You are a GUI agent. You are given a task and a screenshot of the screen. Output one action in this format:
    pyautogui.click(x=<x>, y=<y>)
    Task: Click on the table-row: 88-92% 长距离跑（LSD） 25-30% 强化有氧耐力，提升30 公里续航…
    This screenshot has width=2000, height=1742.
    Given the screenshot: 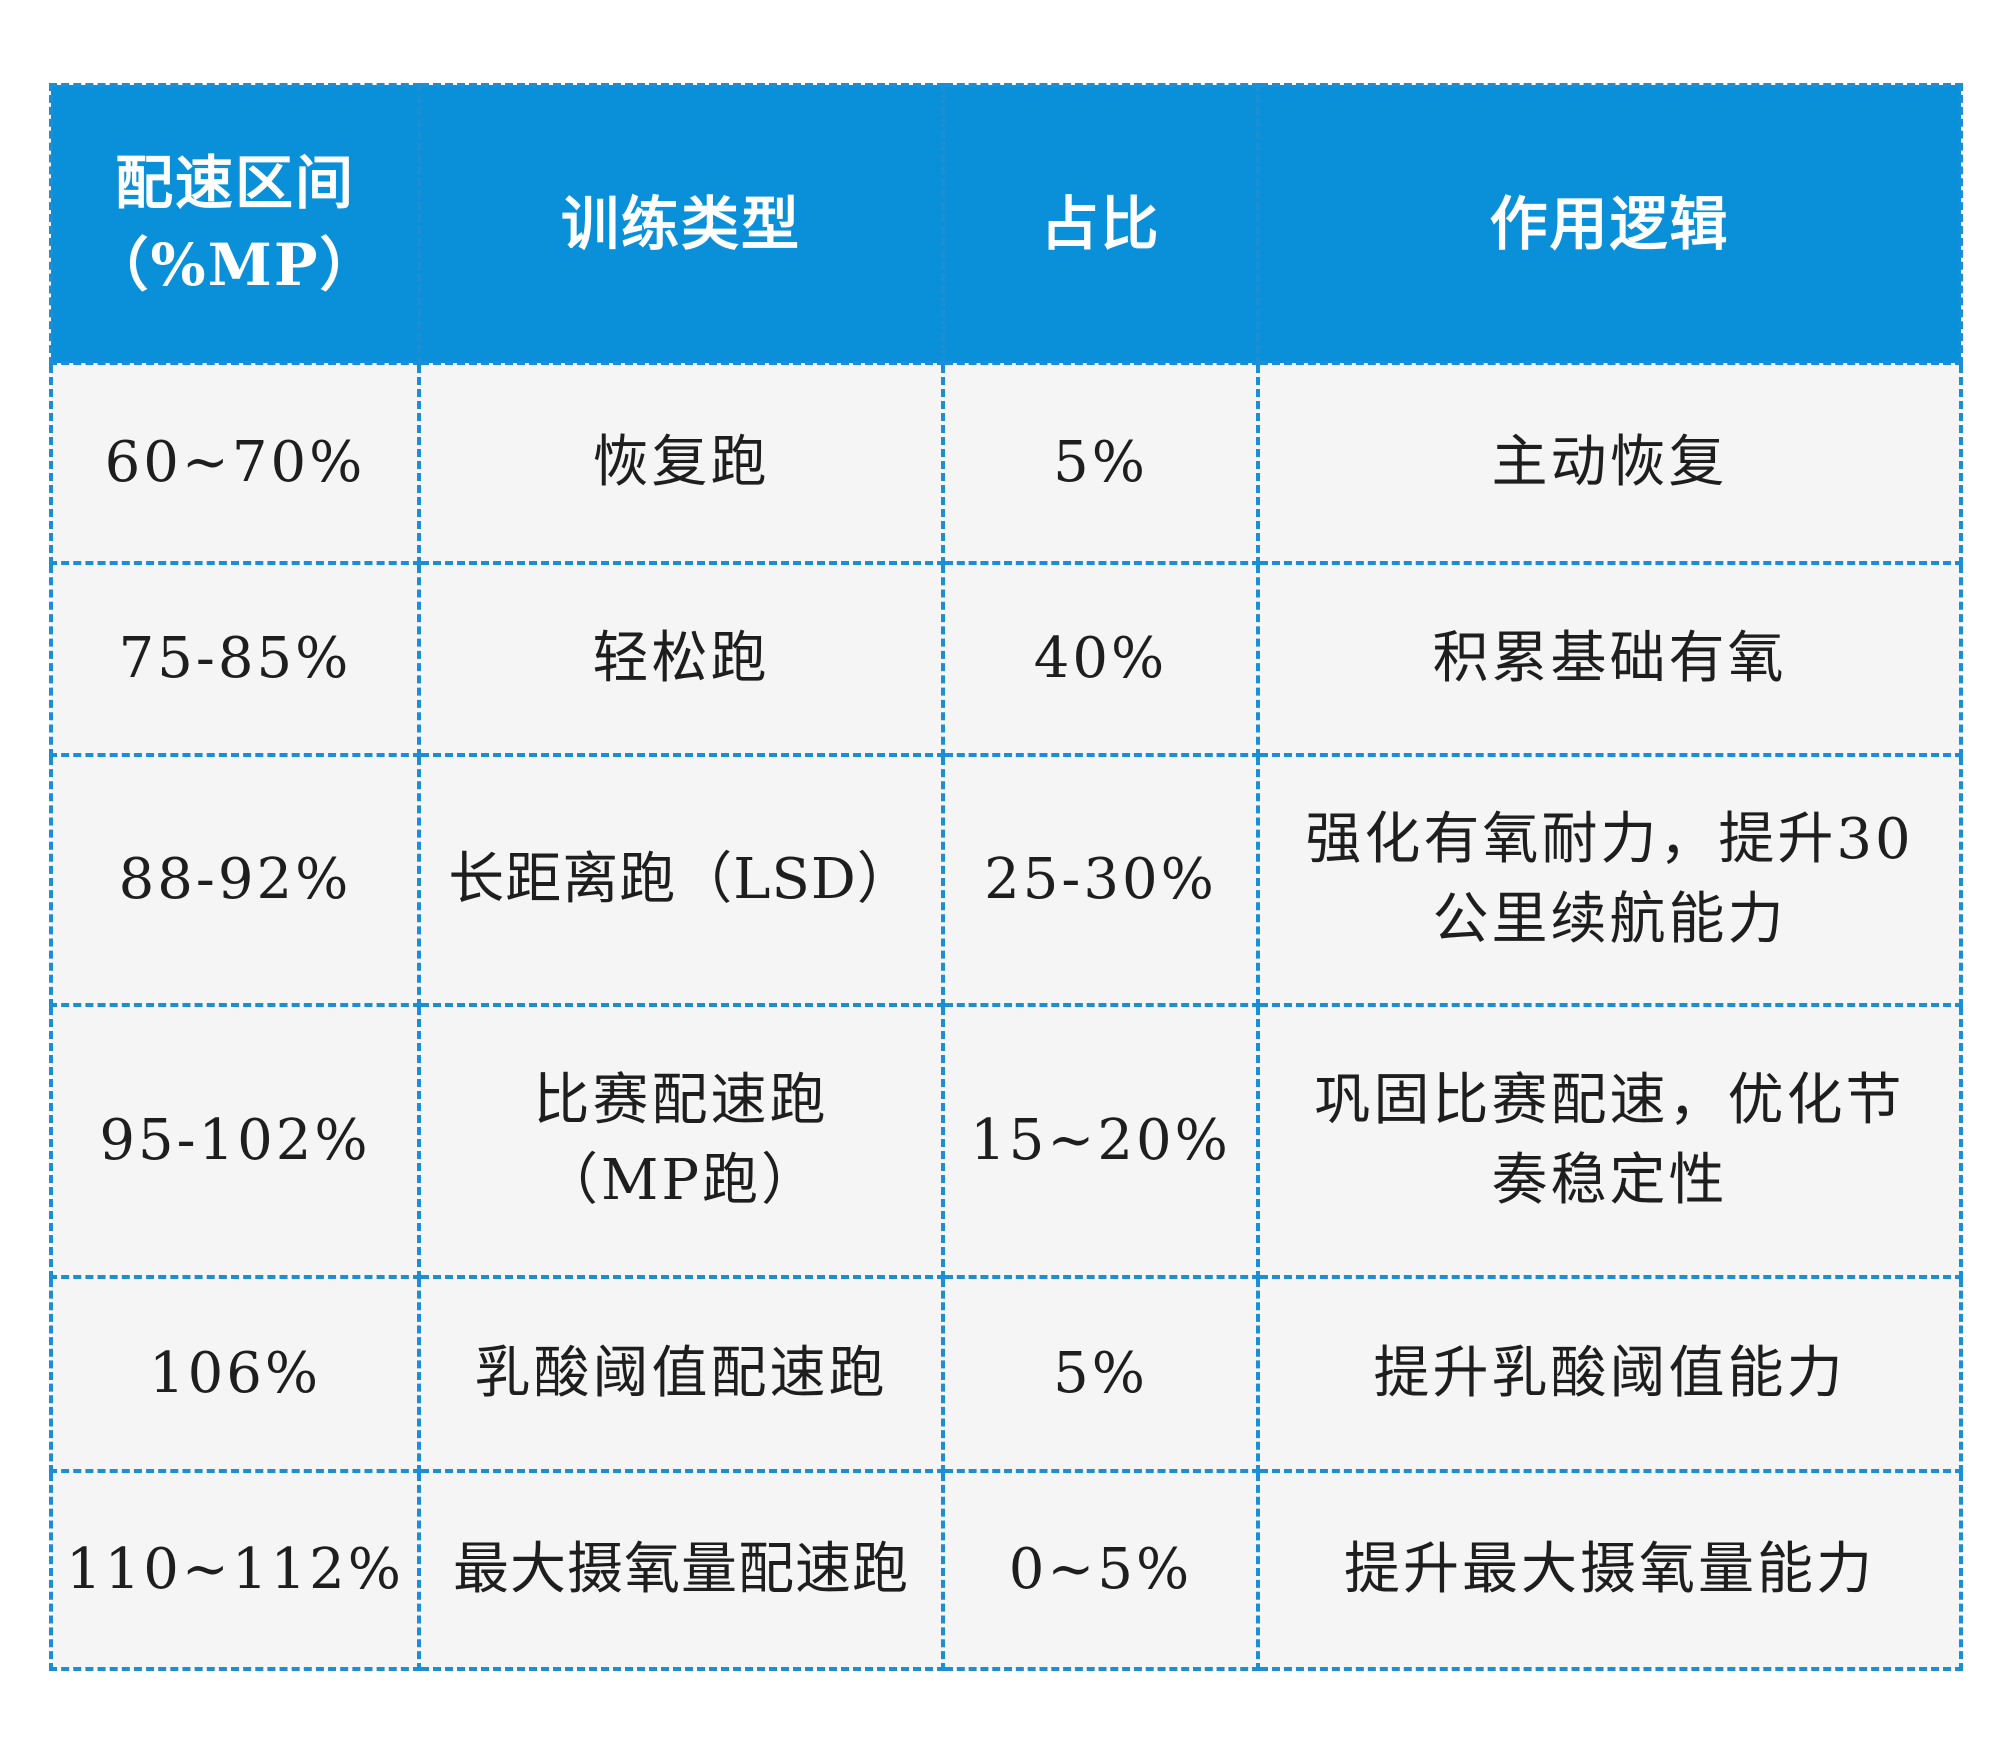 What is the action you would take?
    pyautogui.click(x=1006, y=880)
    